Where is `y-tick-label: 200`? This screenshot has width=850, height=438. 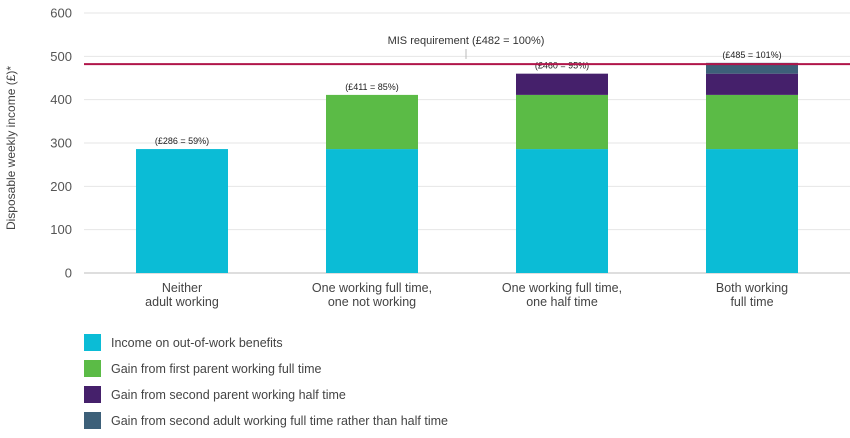
y-tick-label: 200 is located at coordinates (61, 186).